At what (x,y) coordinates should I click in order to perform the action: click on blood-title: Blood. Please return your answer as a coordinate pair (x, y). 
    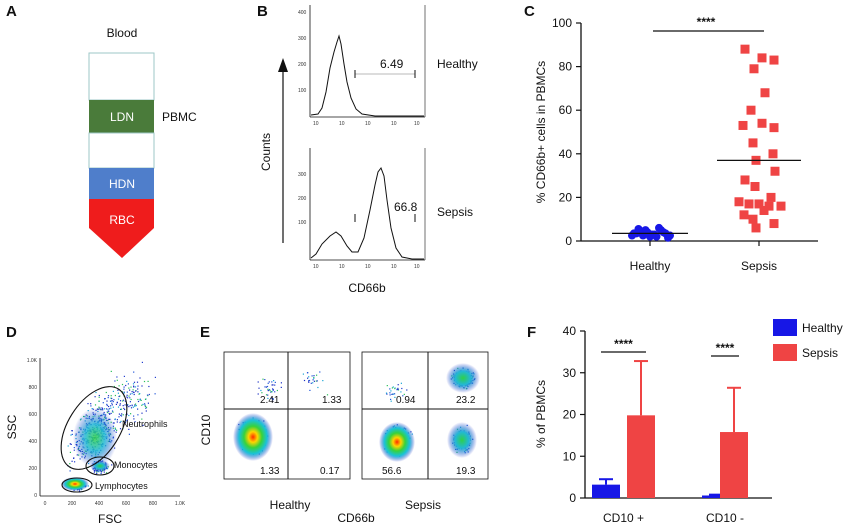
    Looking at the image, I should click on (122, 33).